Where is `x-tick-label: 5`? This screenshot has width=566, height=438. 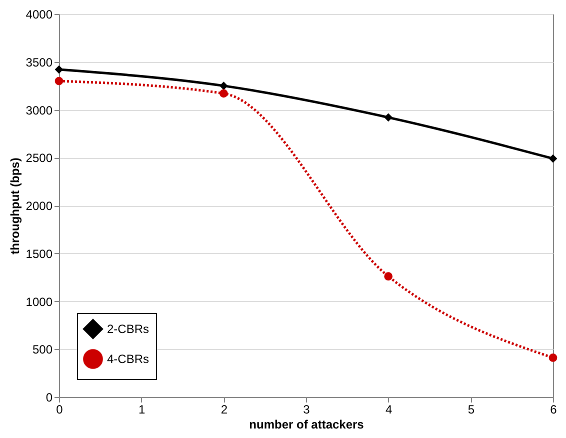
x-tick-label: 5 is located at coordinates (471, 409).